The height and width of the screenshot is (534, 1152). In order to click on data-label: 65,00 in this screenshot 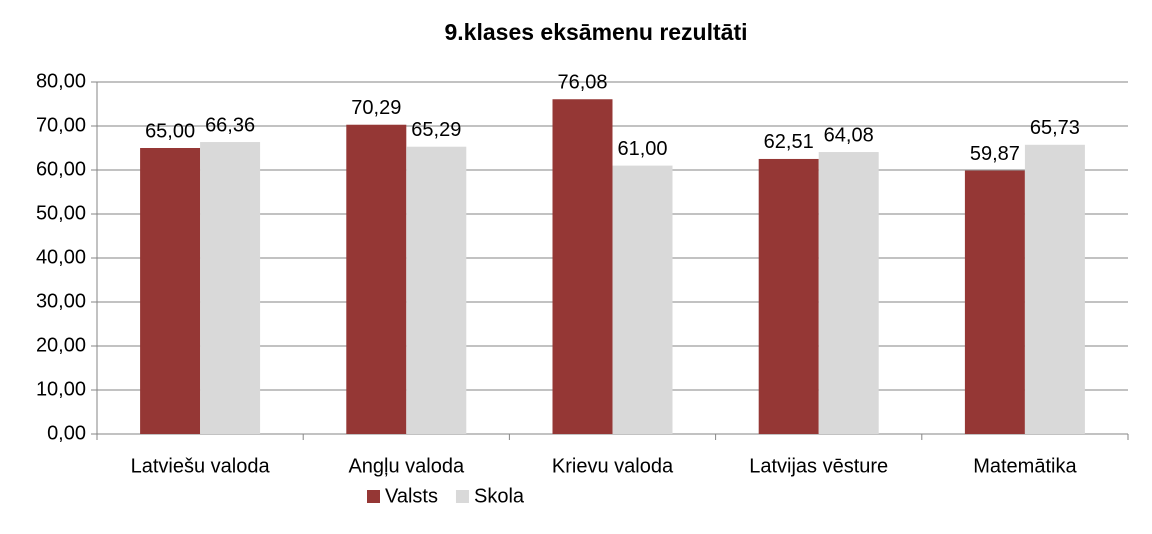, I will do `click(170, 131)`.